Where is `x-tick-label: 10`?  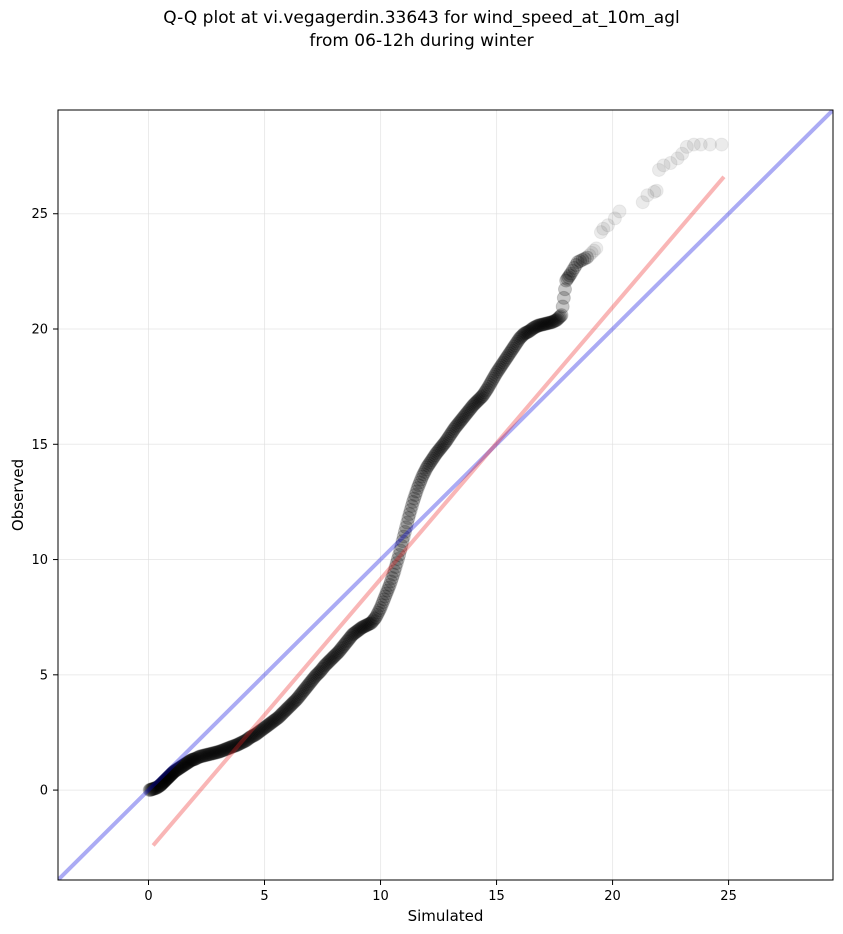
x-tick-label: 10 is located at coordinates (380, 896).